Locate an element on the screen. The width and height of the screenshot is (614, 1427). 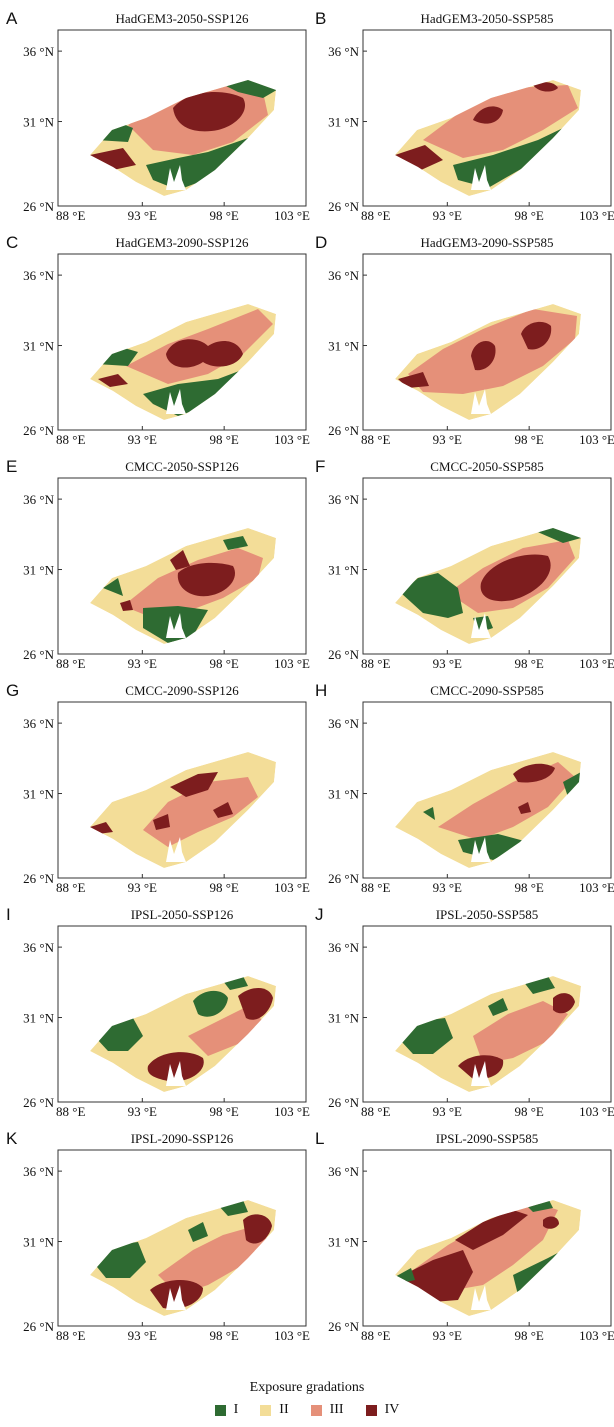
panel-title: CMCC-2050-SSP126 is located at coordinates (182, 466).